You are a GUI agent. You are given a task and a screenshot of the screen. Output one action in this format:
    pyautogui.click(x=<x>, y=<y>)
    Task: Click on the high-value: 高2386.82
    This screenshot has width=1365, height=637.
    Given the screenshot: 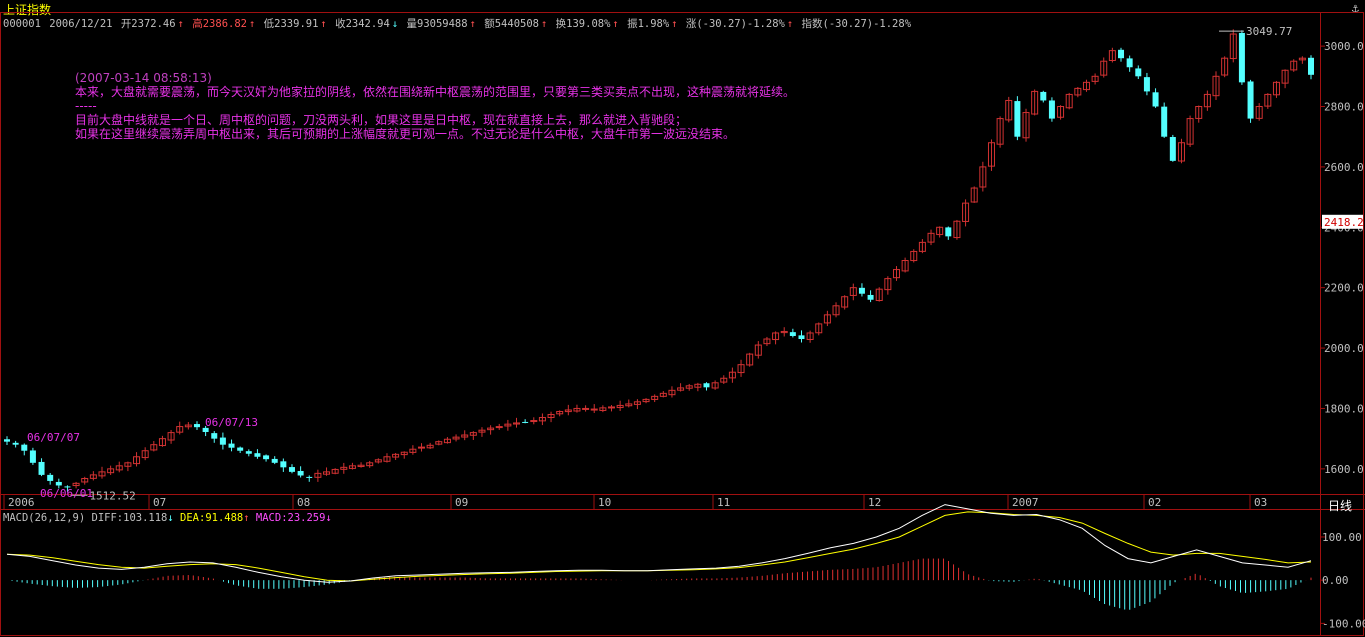 What is the action you would take?
    pyautogui.click(x=219, y=24)
    